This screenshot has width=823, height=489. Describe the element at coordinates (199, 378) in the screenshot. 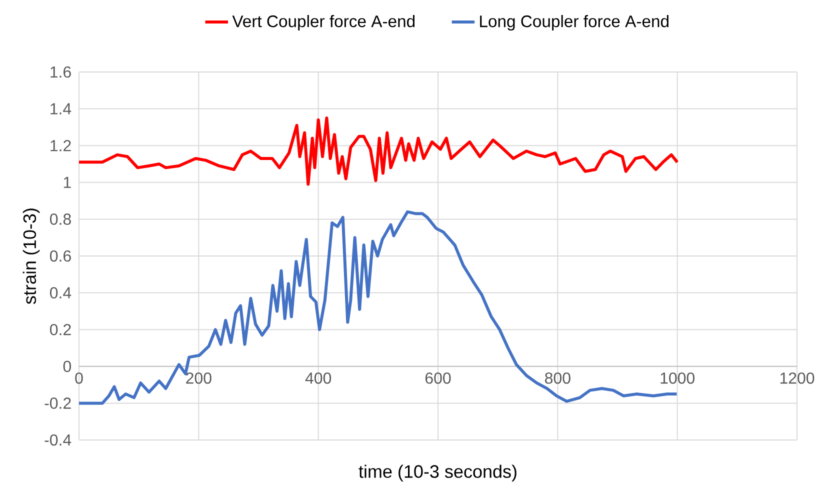

I see `x-tick-label: 200` at that location.